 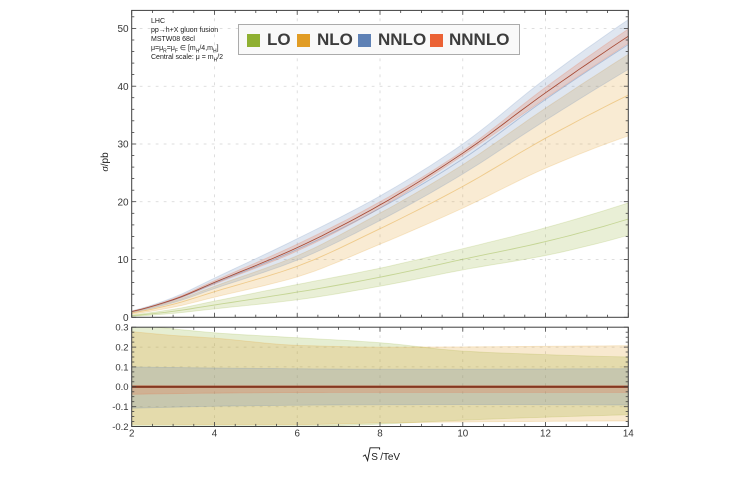 What do you see at coordinates (120, 407) in the screenshot?
I see `svg-text: -0.1` at bounding box center [120, 407].